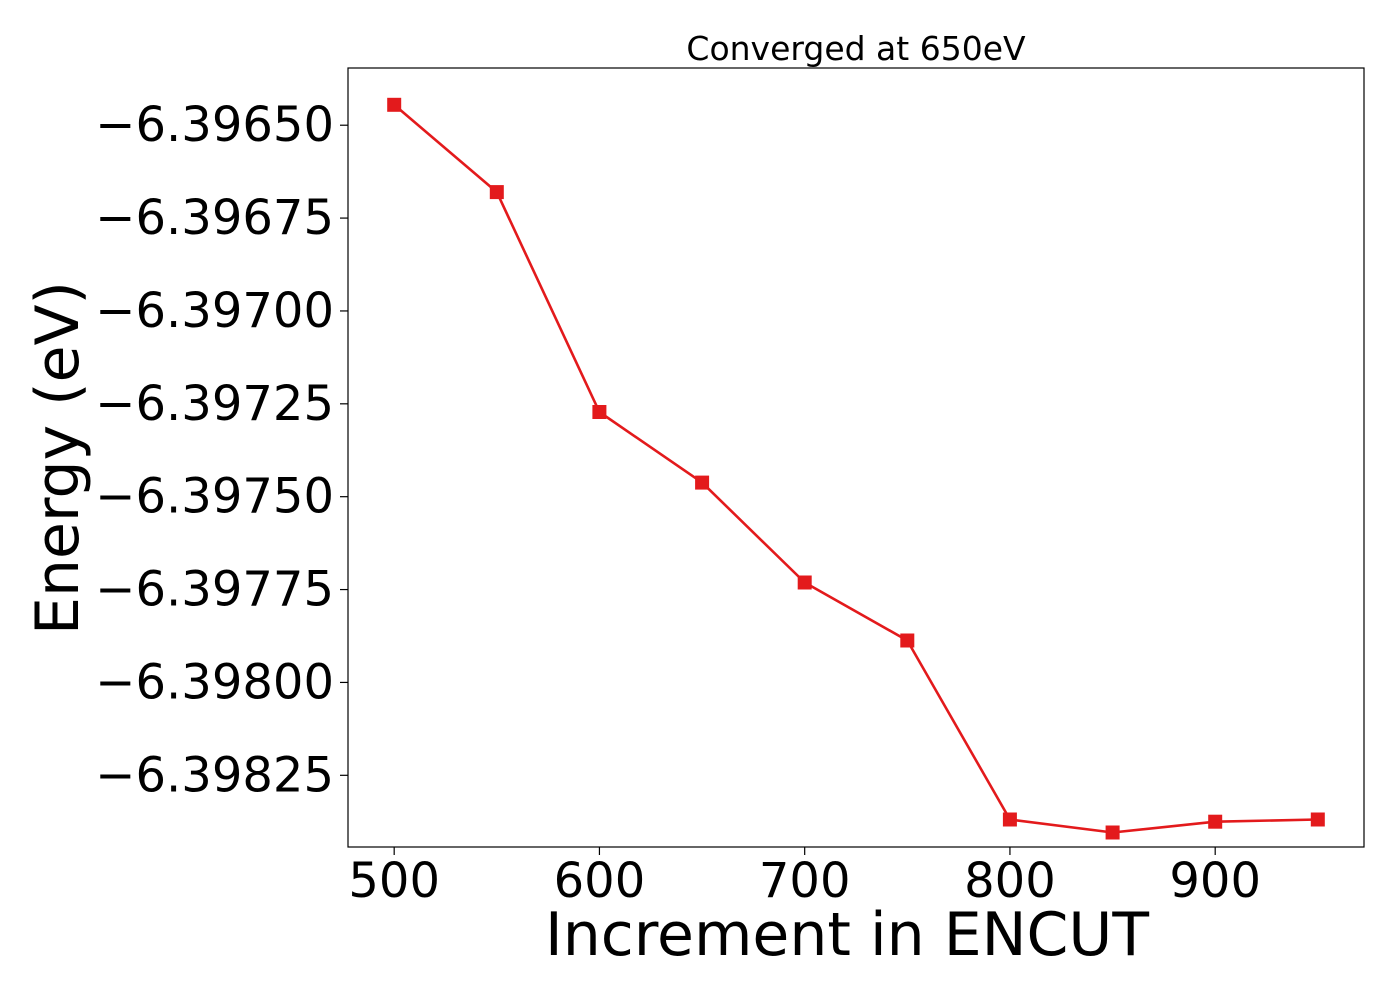  What do you see at coordinates (1010, 881) in the screenshot?
I see `x-tick-label: 800` at bounding box center [1010, 881].